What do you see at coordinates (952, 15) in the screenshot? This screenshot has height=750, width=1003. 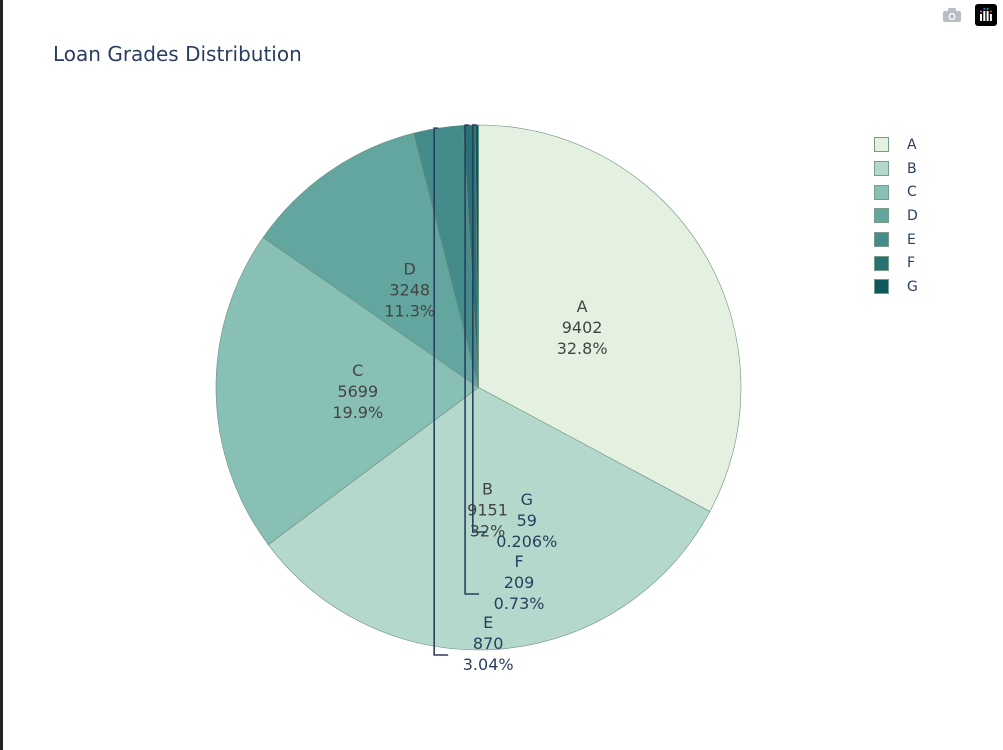 I see `camera-icon` at bounding box center [952, 15].